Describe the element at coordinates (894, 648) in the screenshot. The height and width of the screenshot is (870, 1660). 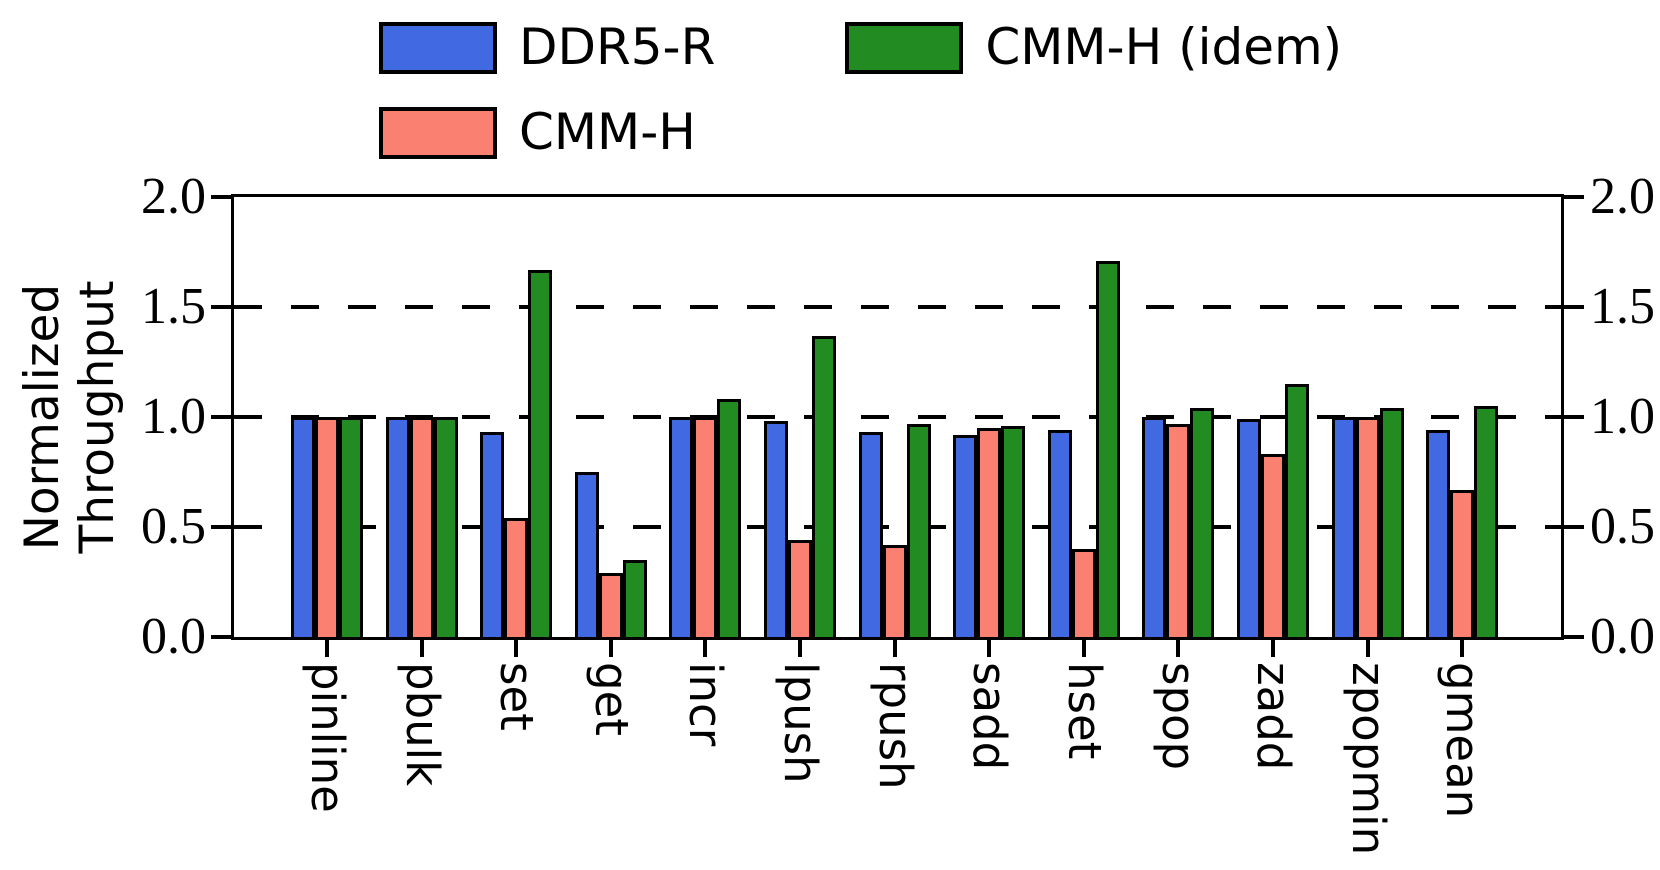
I see `xtick-rpush` at that location.